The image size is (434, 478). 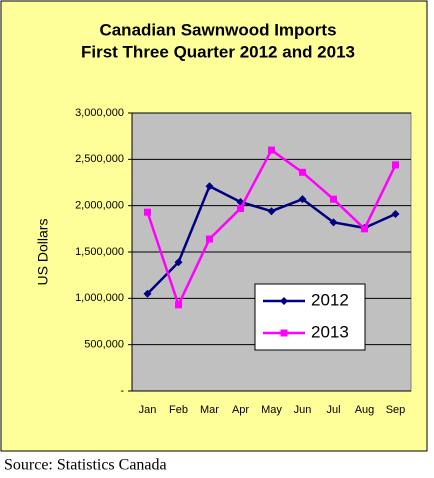 I want to click on x-tick-label: Apr, so click(x=240, y=410).